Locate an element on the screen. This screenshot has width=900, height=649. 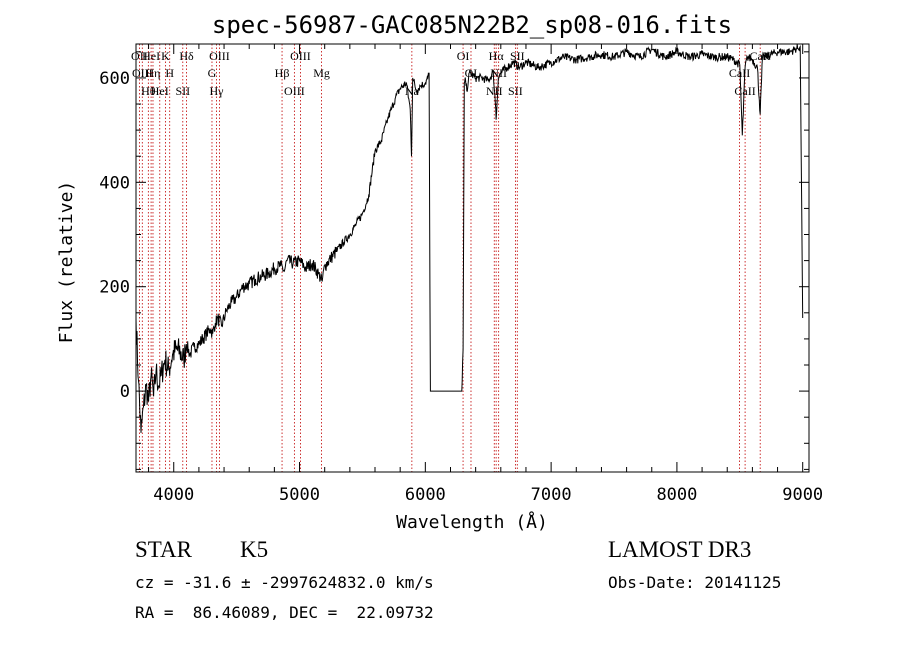
x-tick-label: 5000 is located at coordinates (299, 495).